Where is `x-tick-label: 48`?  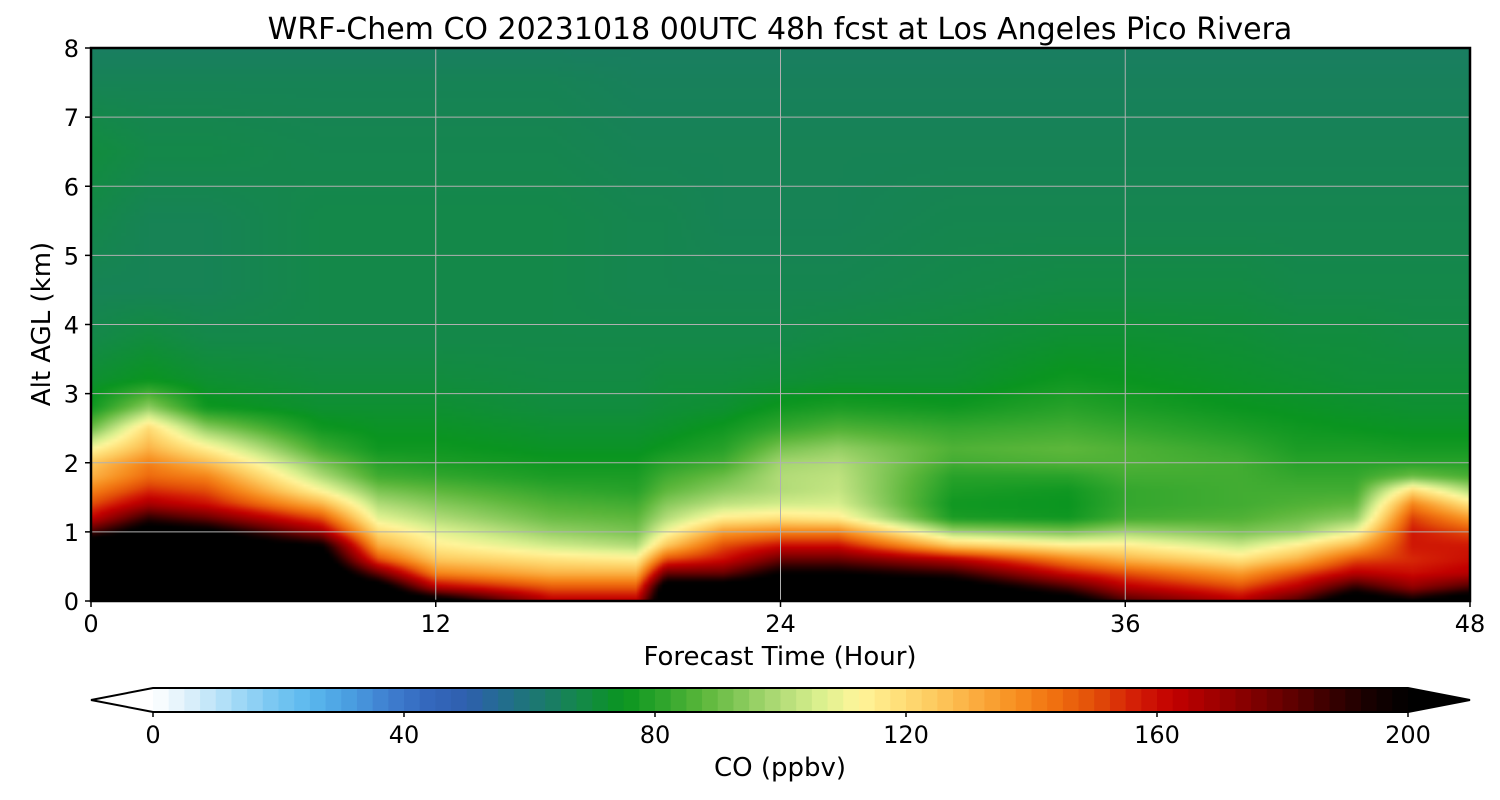 x-tick-label: 48 is located at coordinates (1470, 624).